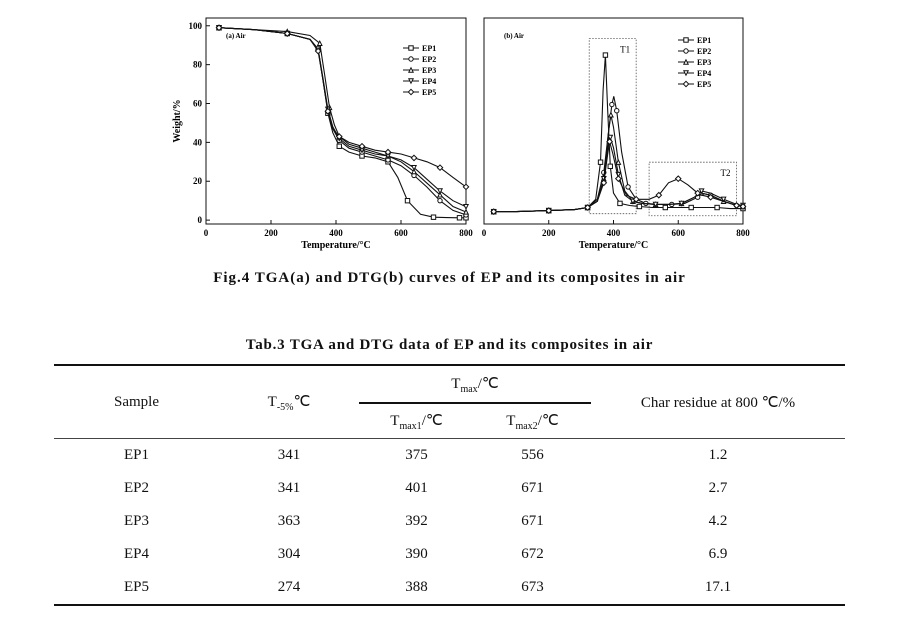 The height and width of the screenshot is (624, 899). Describe the element at coordinates (704, 84) in the screenshot. I see `legend-label: EP5` at that location.